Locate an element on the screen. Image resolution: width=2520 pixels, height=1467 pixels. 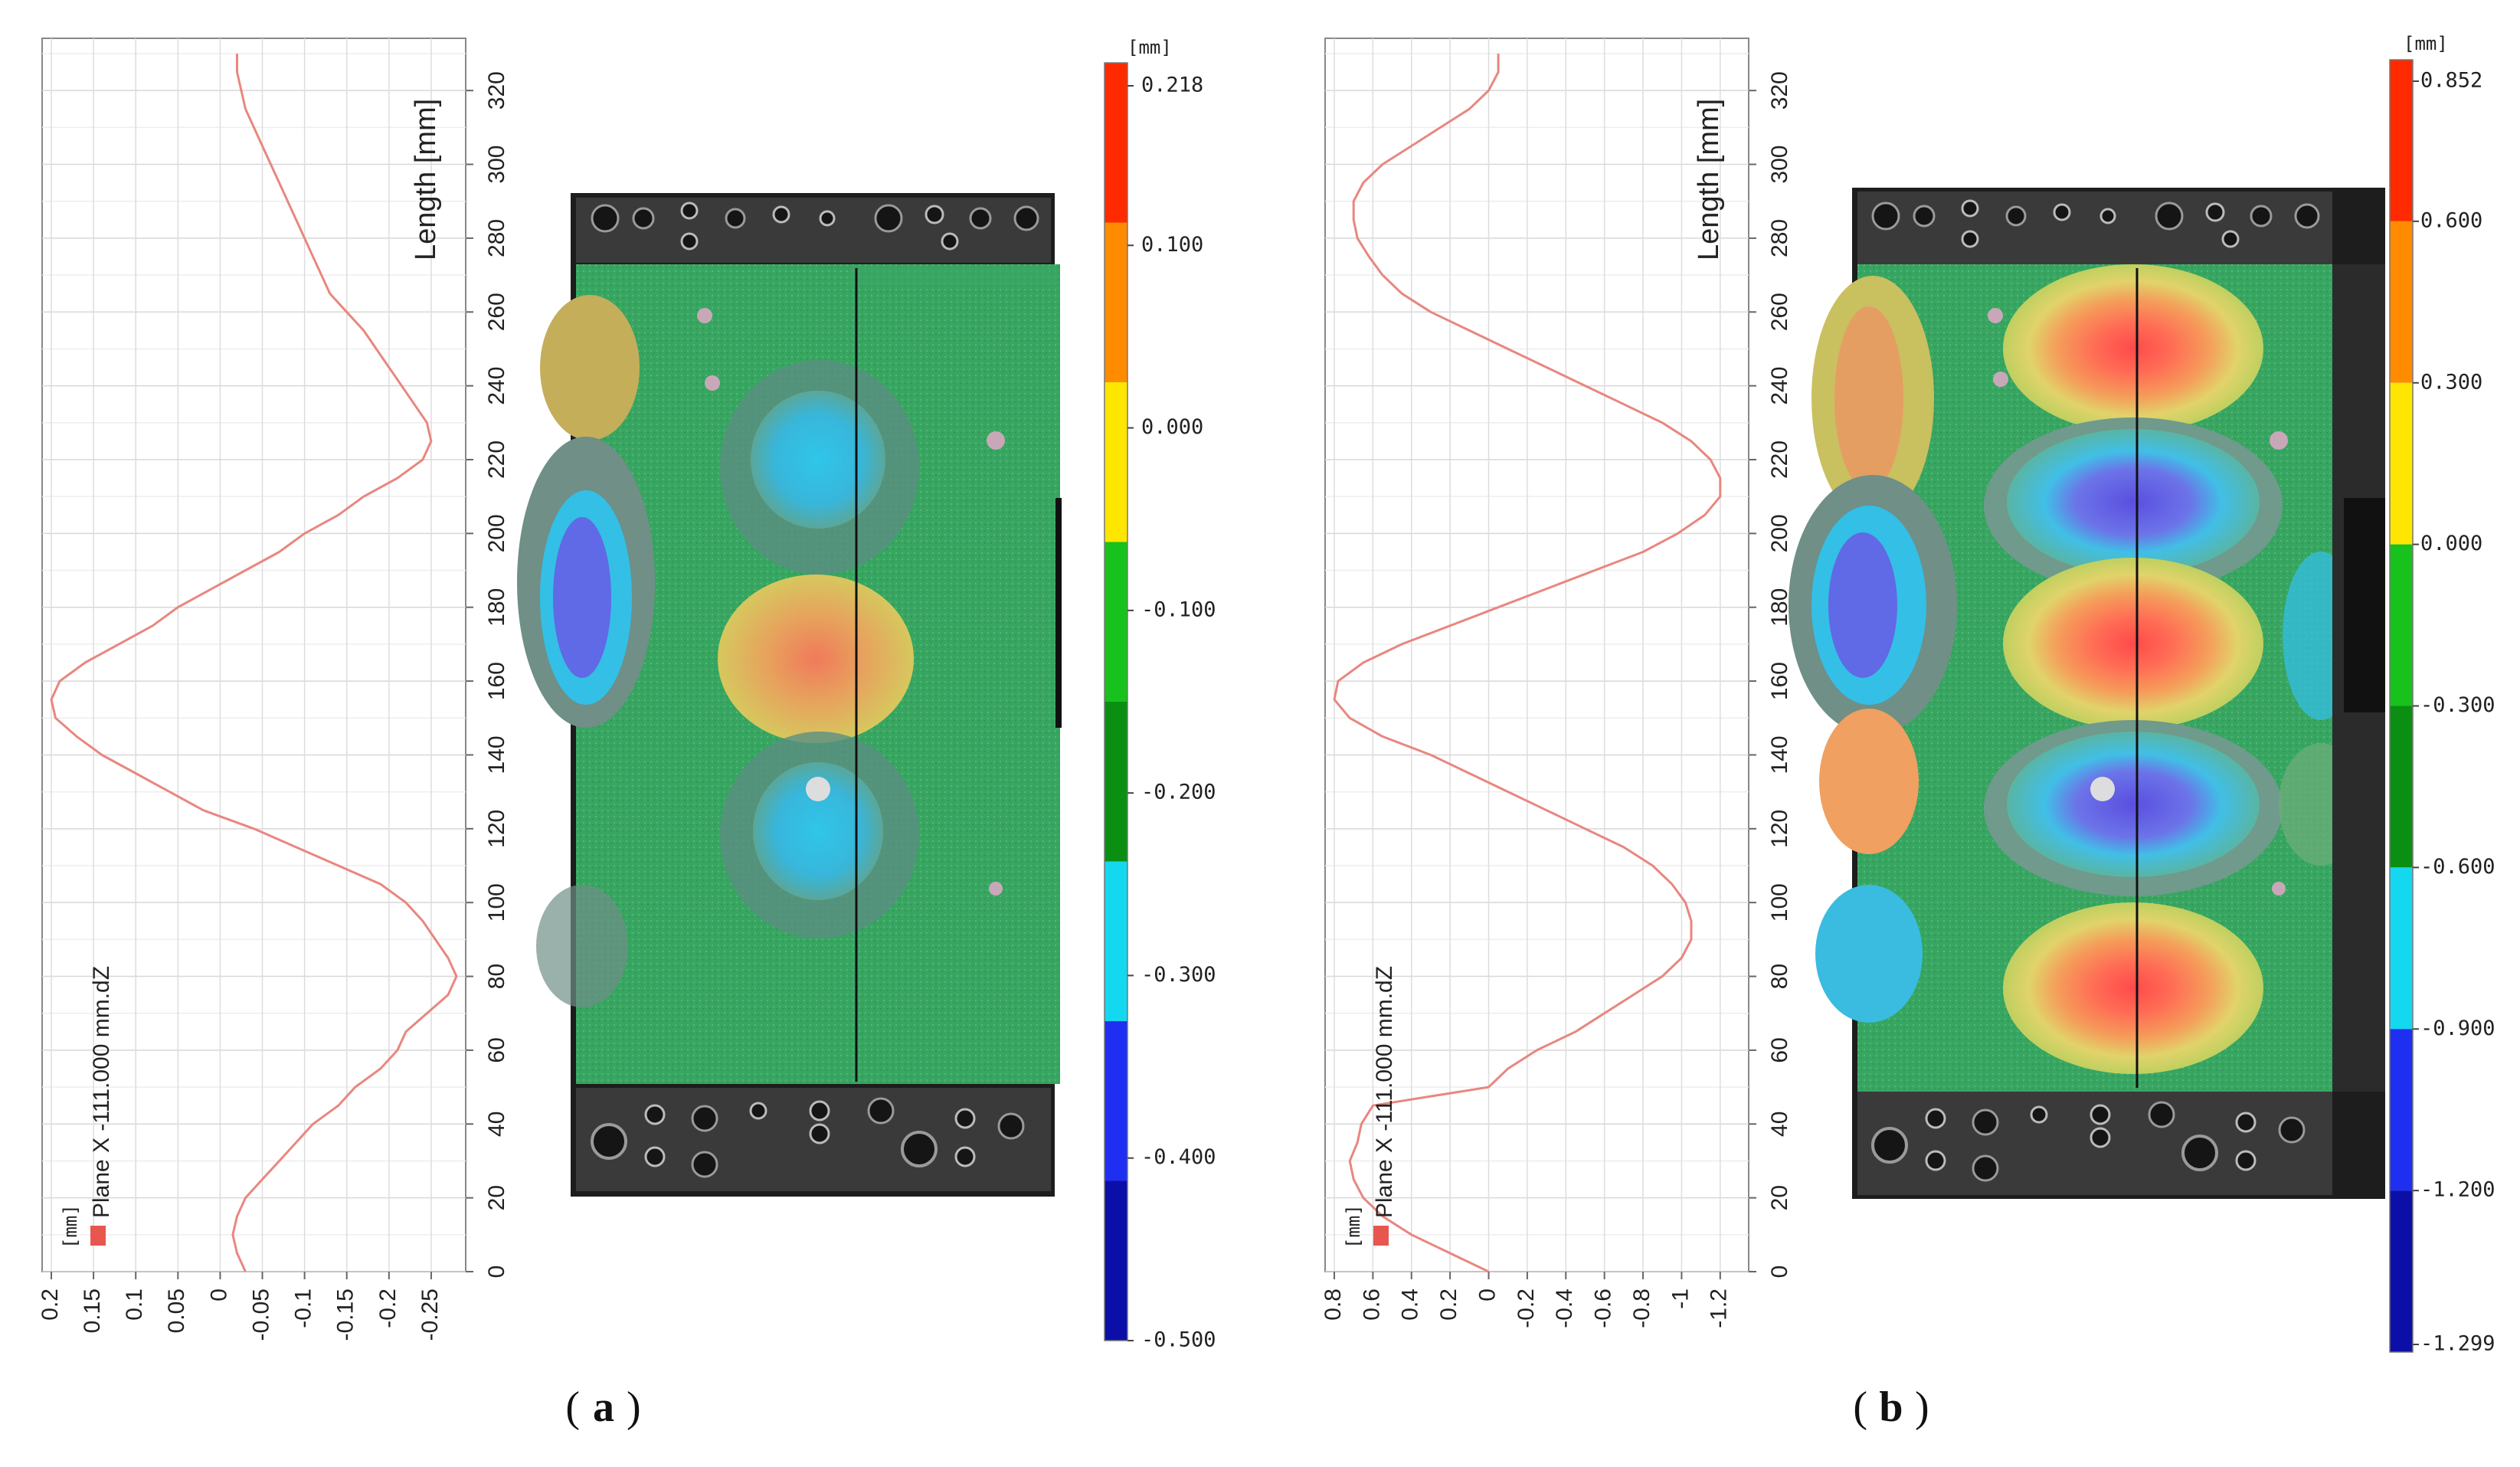
length-tick-label: 60 is located at coordinates (1780, 1050).